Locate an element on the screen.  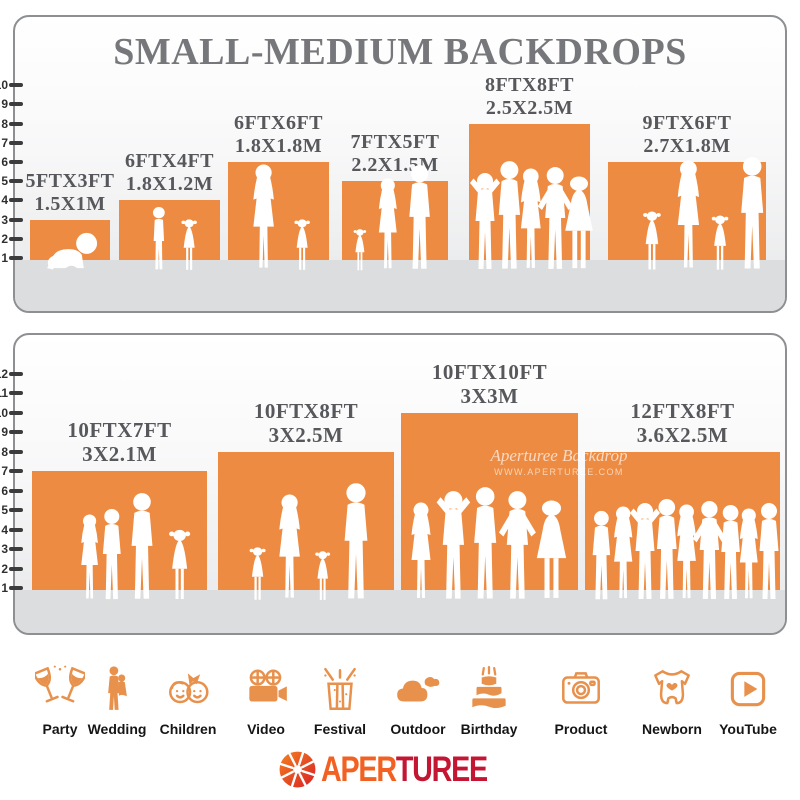
youtube-play-icon is located at coordinates (748, 689).